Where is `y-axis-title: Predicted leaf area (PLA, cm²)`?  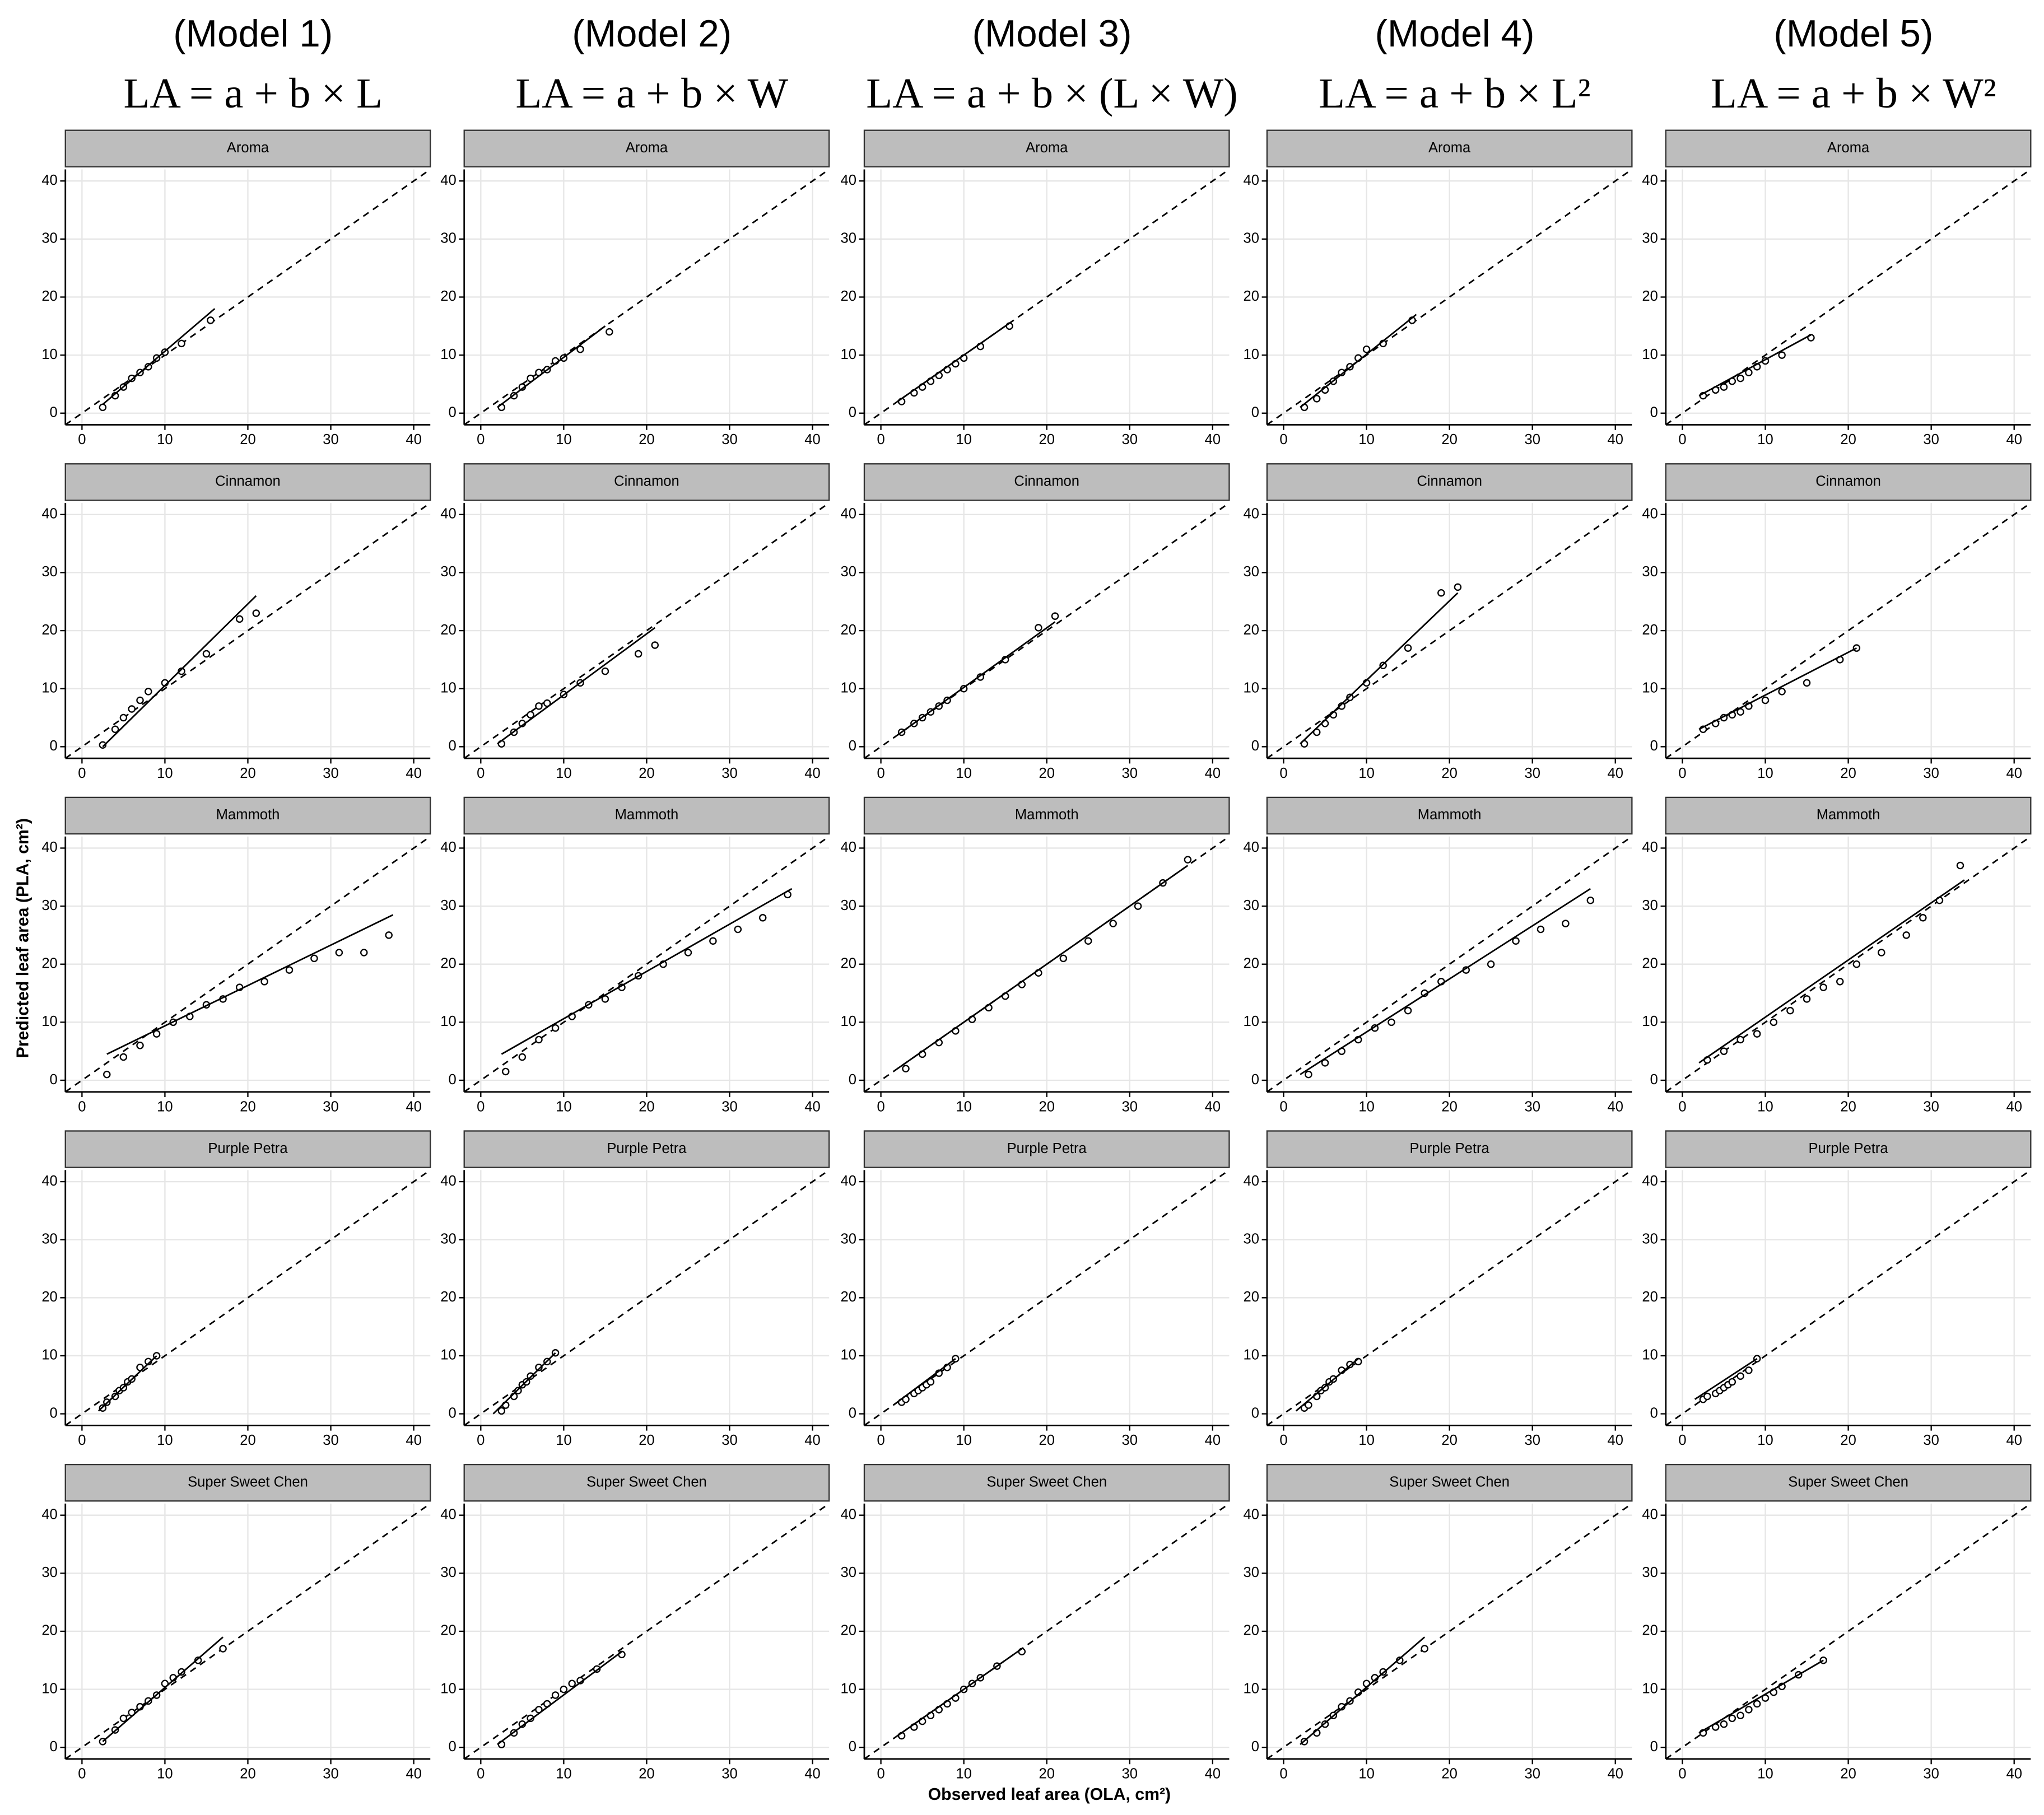
y-axis-title: Predicted leaf area (PLA, cm²) is located at coordinates (22, 938).